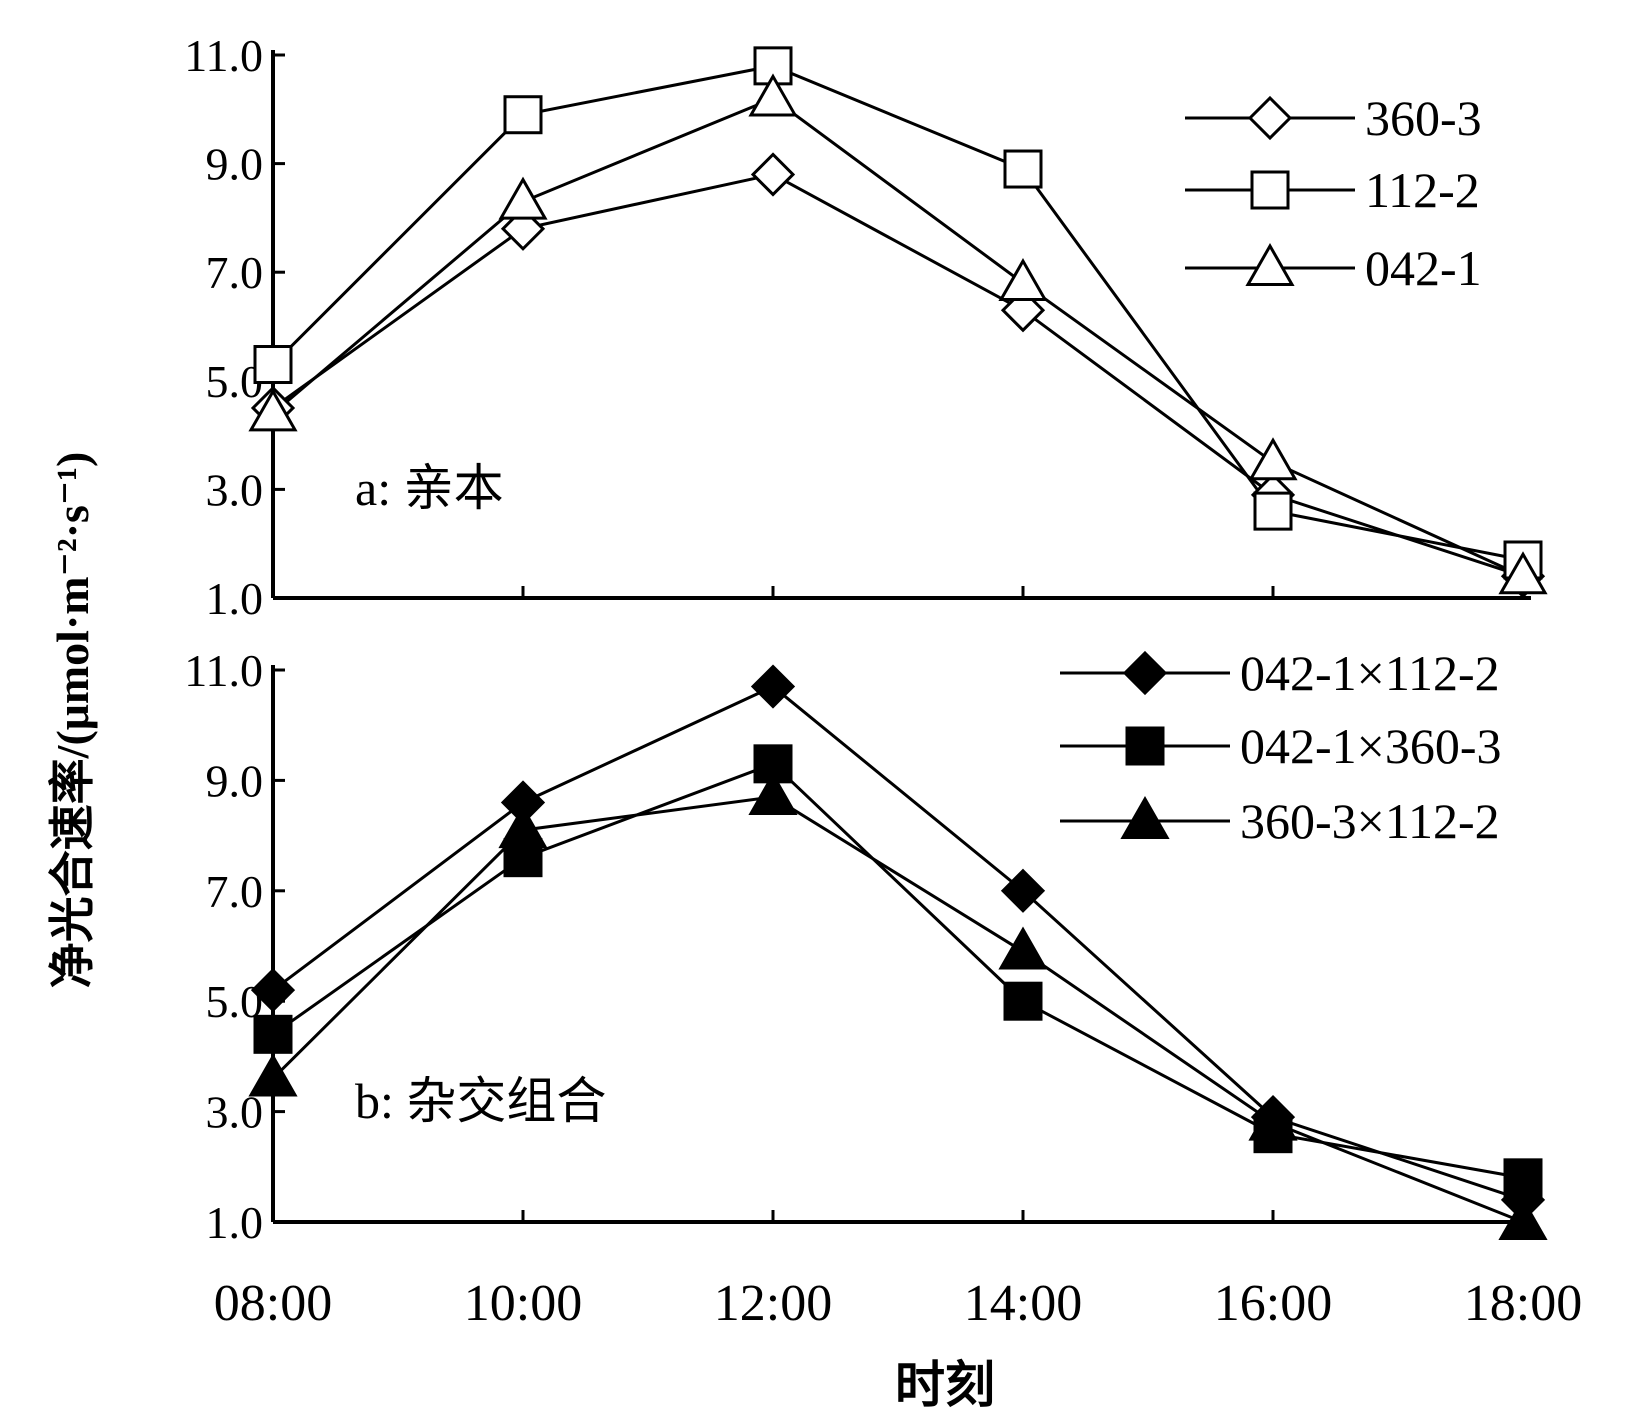  Describe the element at coordinates (1523, 1303) in the screenshot. I see `x-tick-label: 18:00` at that location.